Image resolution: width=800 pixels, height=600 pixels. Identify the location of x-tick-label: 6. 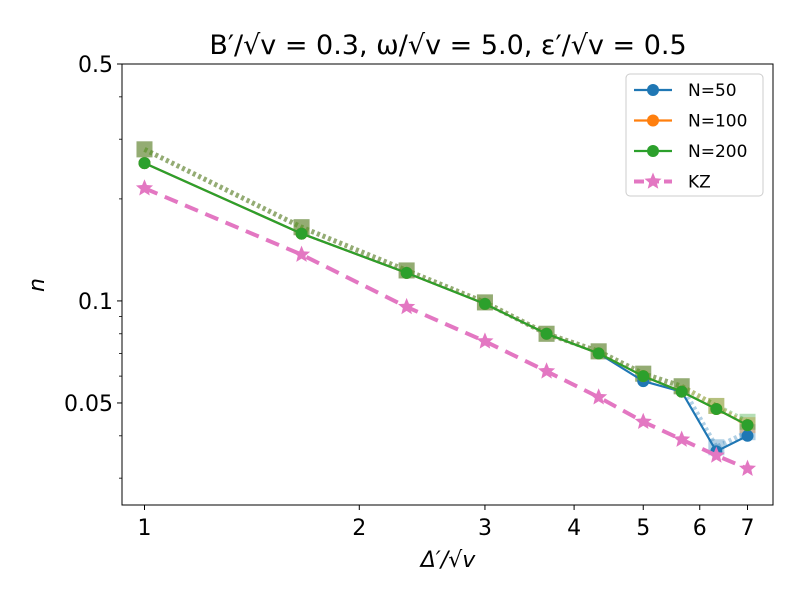
(700, 528).